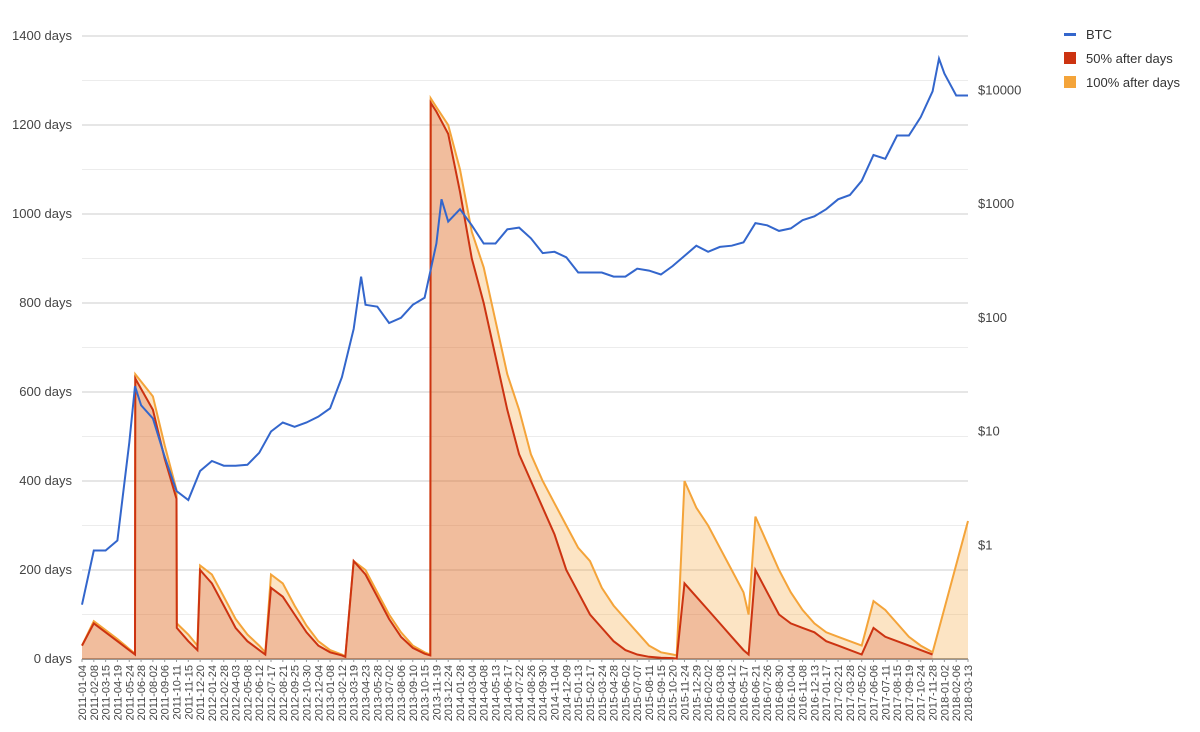  Describe the element at coordinates (733, 693) in the screenshot. I see `x-tick-label: 2016-04-12` at that location.